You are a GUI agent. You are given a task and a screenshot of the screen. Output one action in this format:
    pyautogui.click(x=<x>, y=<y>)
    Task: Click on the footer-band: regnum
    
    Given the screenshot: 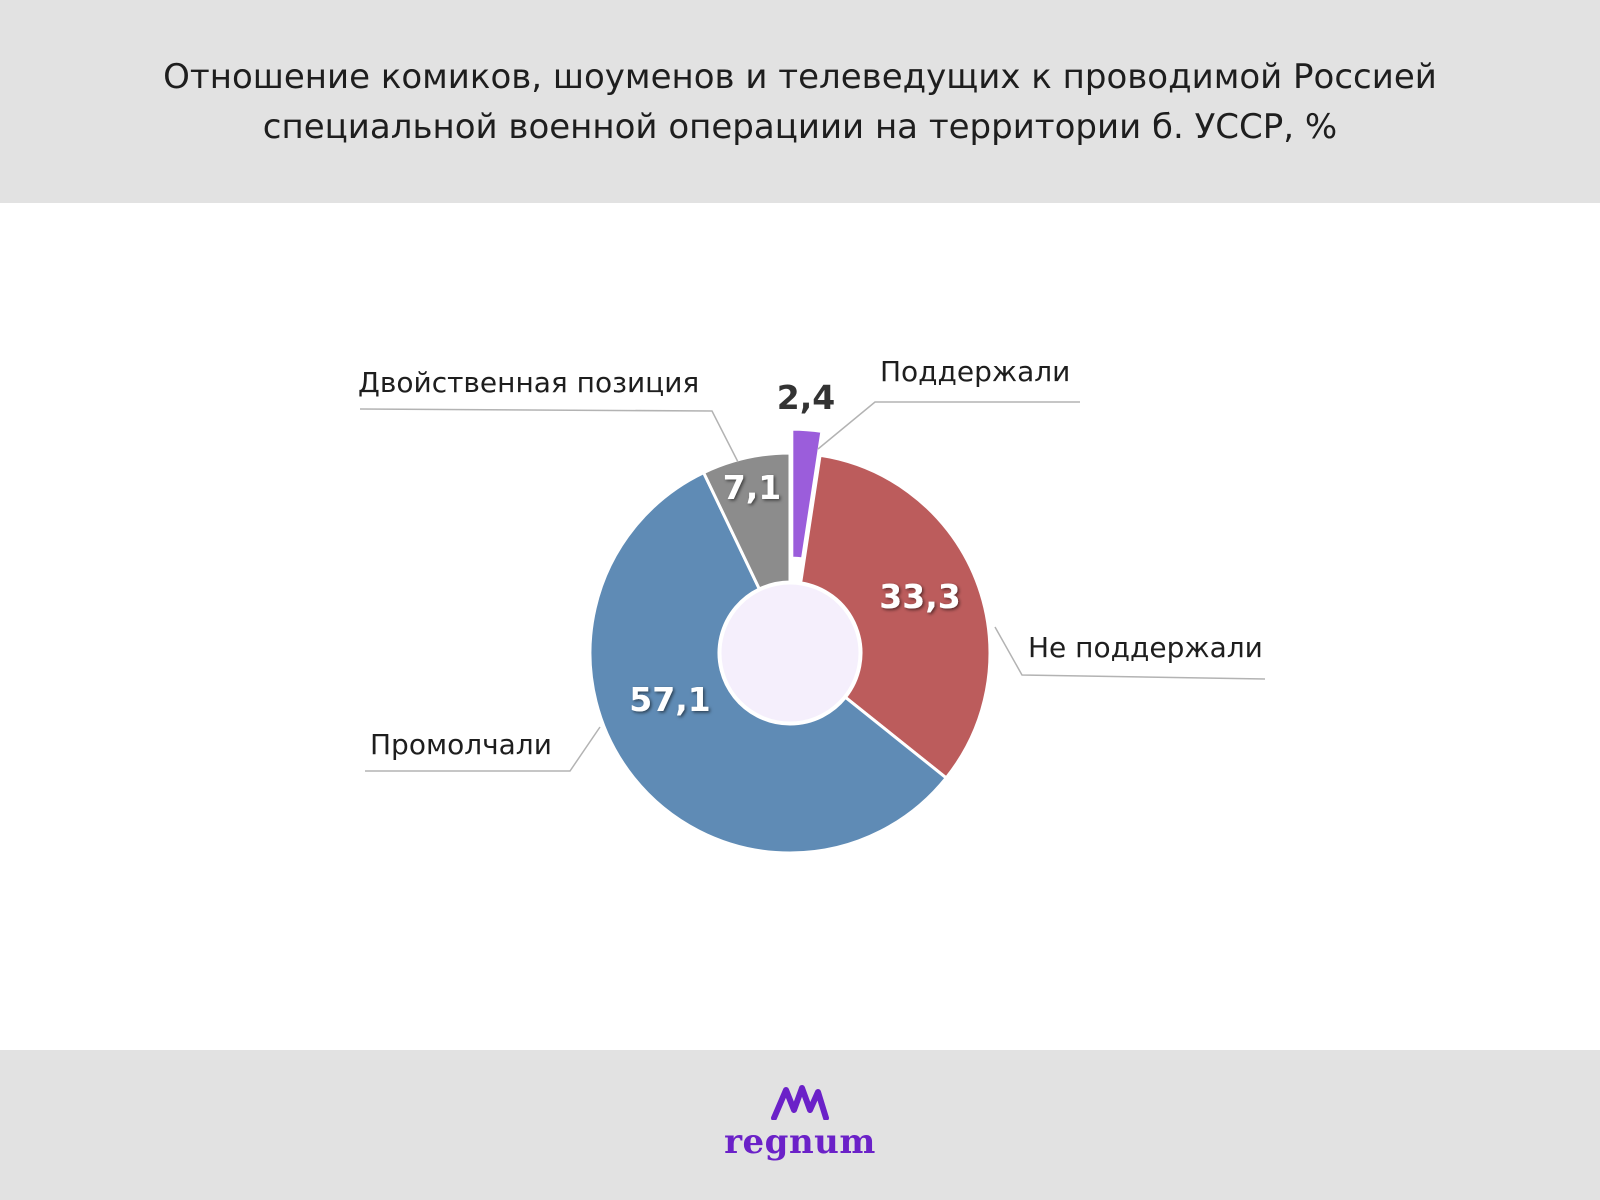 What is the action you would take?
    pyautogui.click(x=800, y=1125)
    